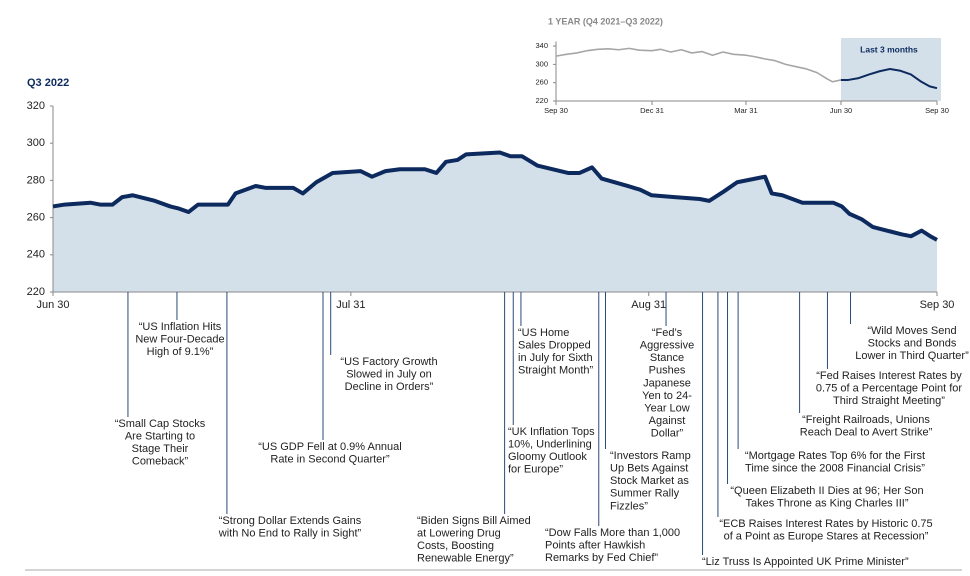 This screenshot has height=576, width=970. What do you see at coordinates (889, 389) in the screenshot?
I see `annotation-text: 0.75 of a Percentage Point for` at bounding box center [889, 389].